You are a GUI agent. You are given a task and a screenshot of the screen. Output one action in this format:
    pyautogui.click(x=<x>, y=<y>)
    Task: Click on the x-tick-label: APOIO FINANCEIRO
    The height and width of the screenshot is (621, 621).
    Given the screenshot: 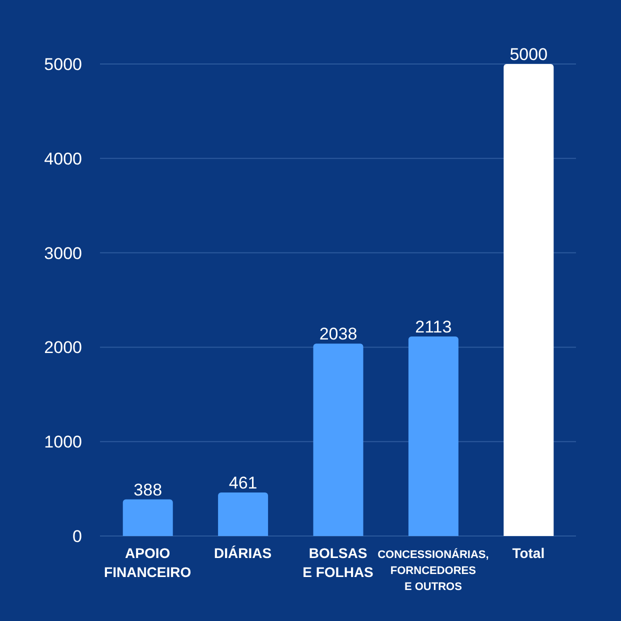 What is the action you would take?
    pyautogui.click(x=148, y=562)
    